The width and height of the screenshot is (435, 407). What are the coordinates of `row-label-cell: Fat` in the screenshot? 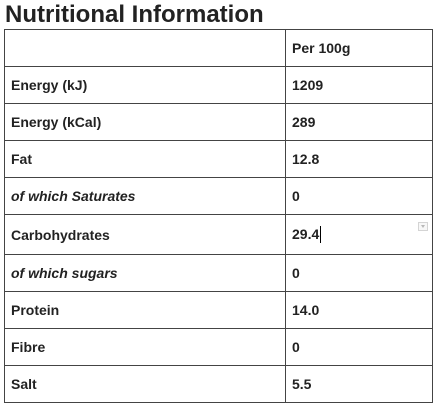 It's located at (145, 159).